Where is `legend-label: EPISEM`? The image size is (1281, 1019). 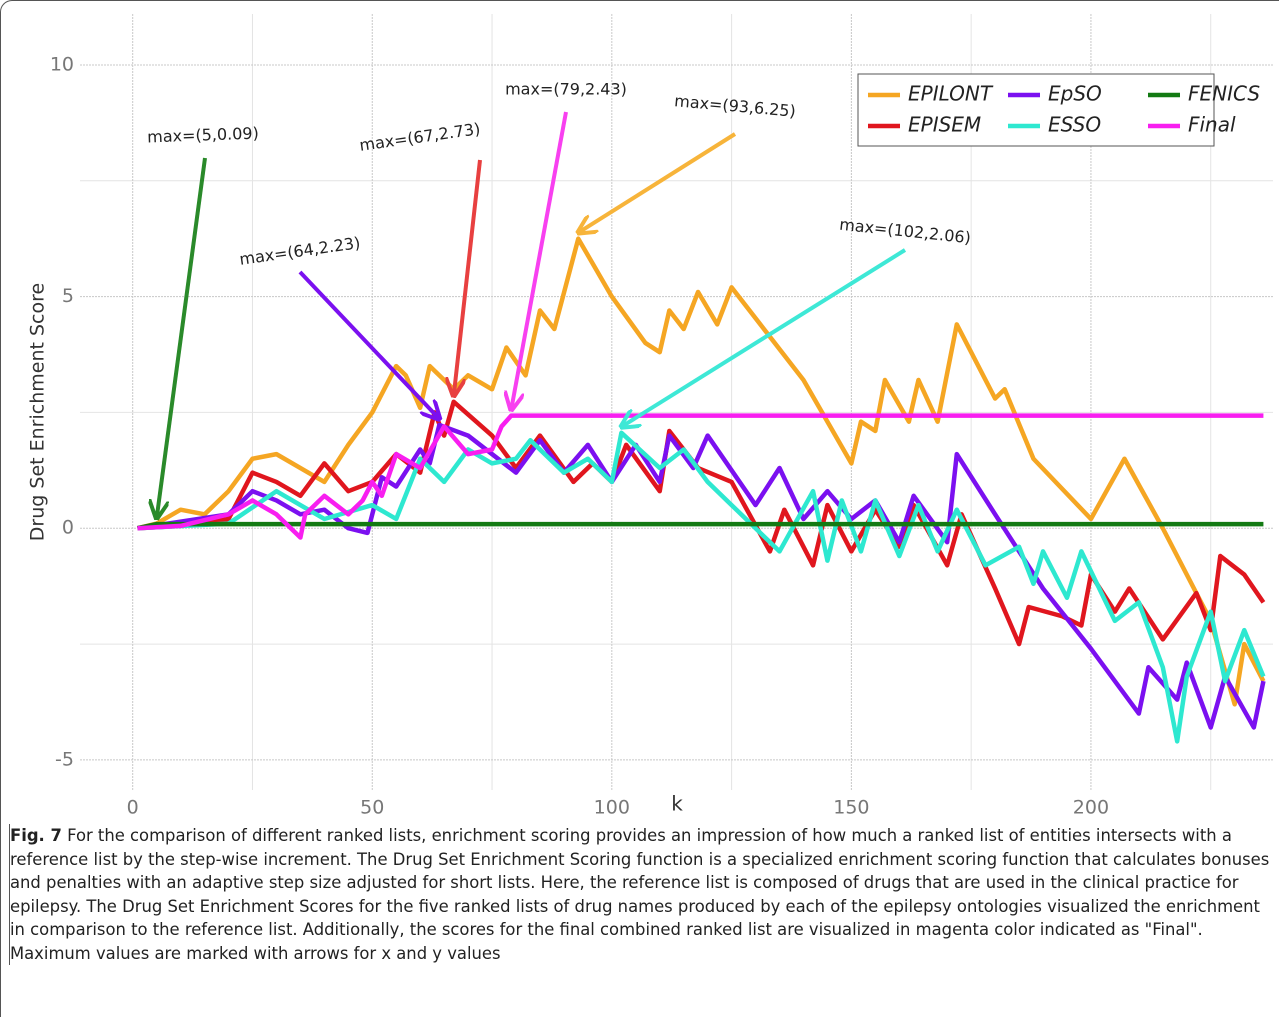 legend-label: EPISEM is located at coordinates (944, 125).